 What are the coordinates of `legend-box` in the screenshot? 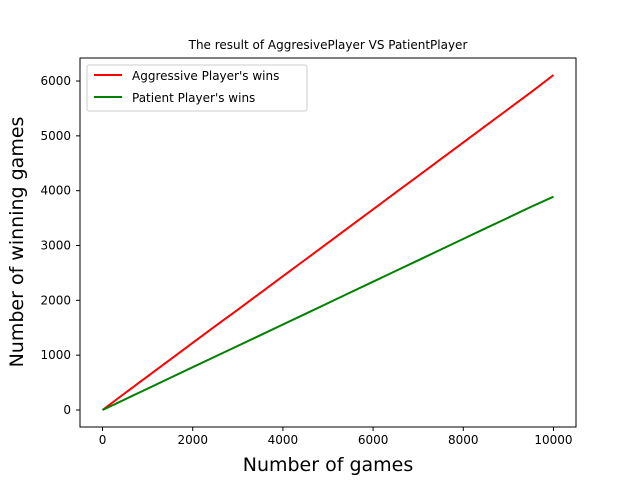 It's located at (197, 88).